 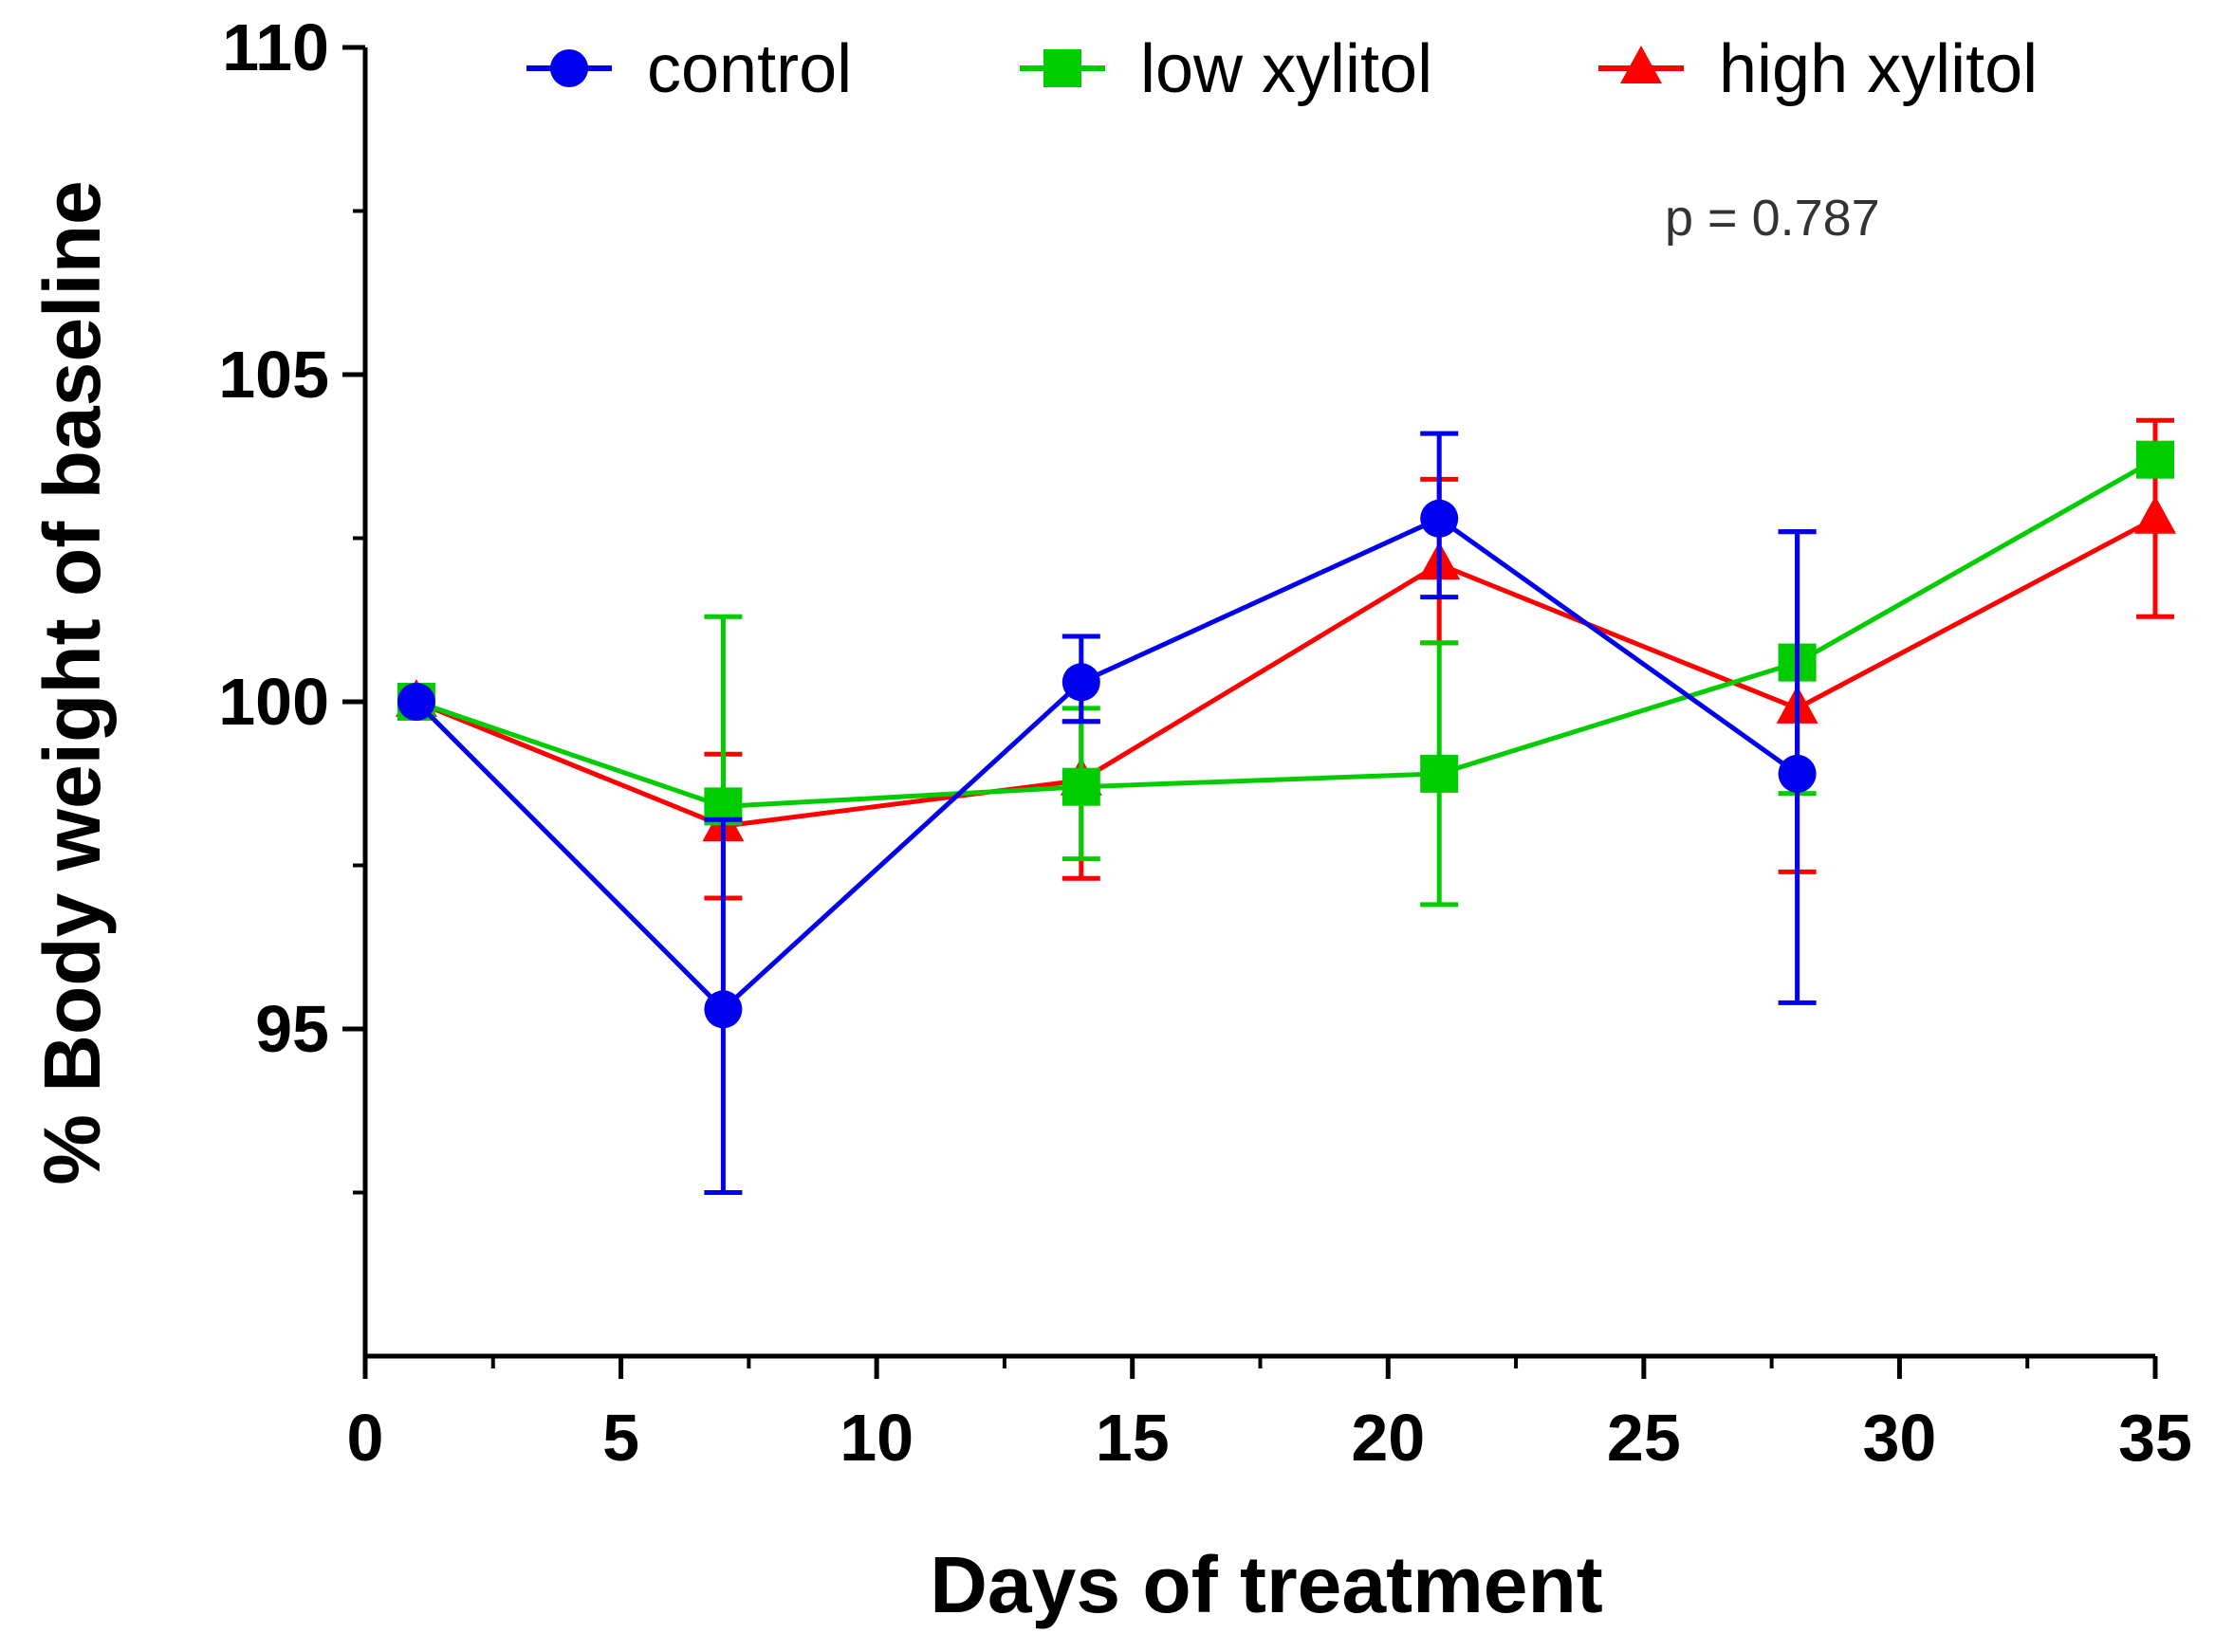 I want to click on legend-label-control: control, so click(x=750, y=69).